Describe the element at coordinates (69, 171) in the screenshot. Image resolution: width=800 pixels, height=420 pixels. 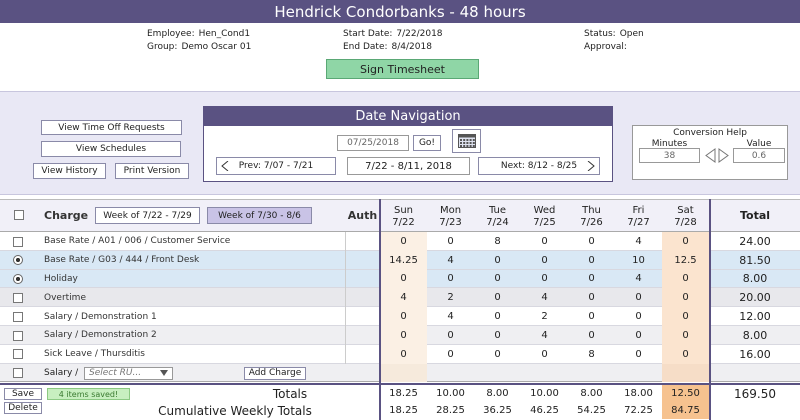
I see `side-button: View History` at that location.